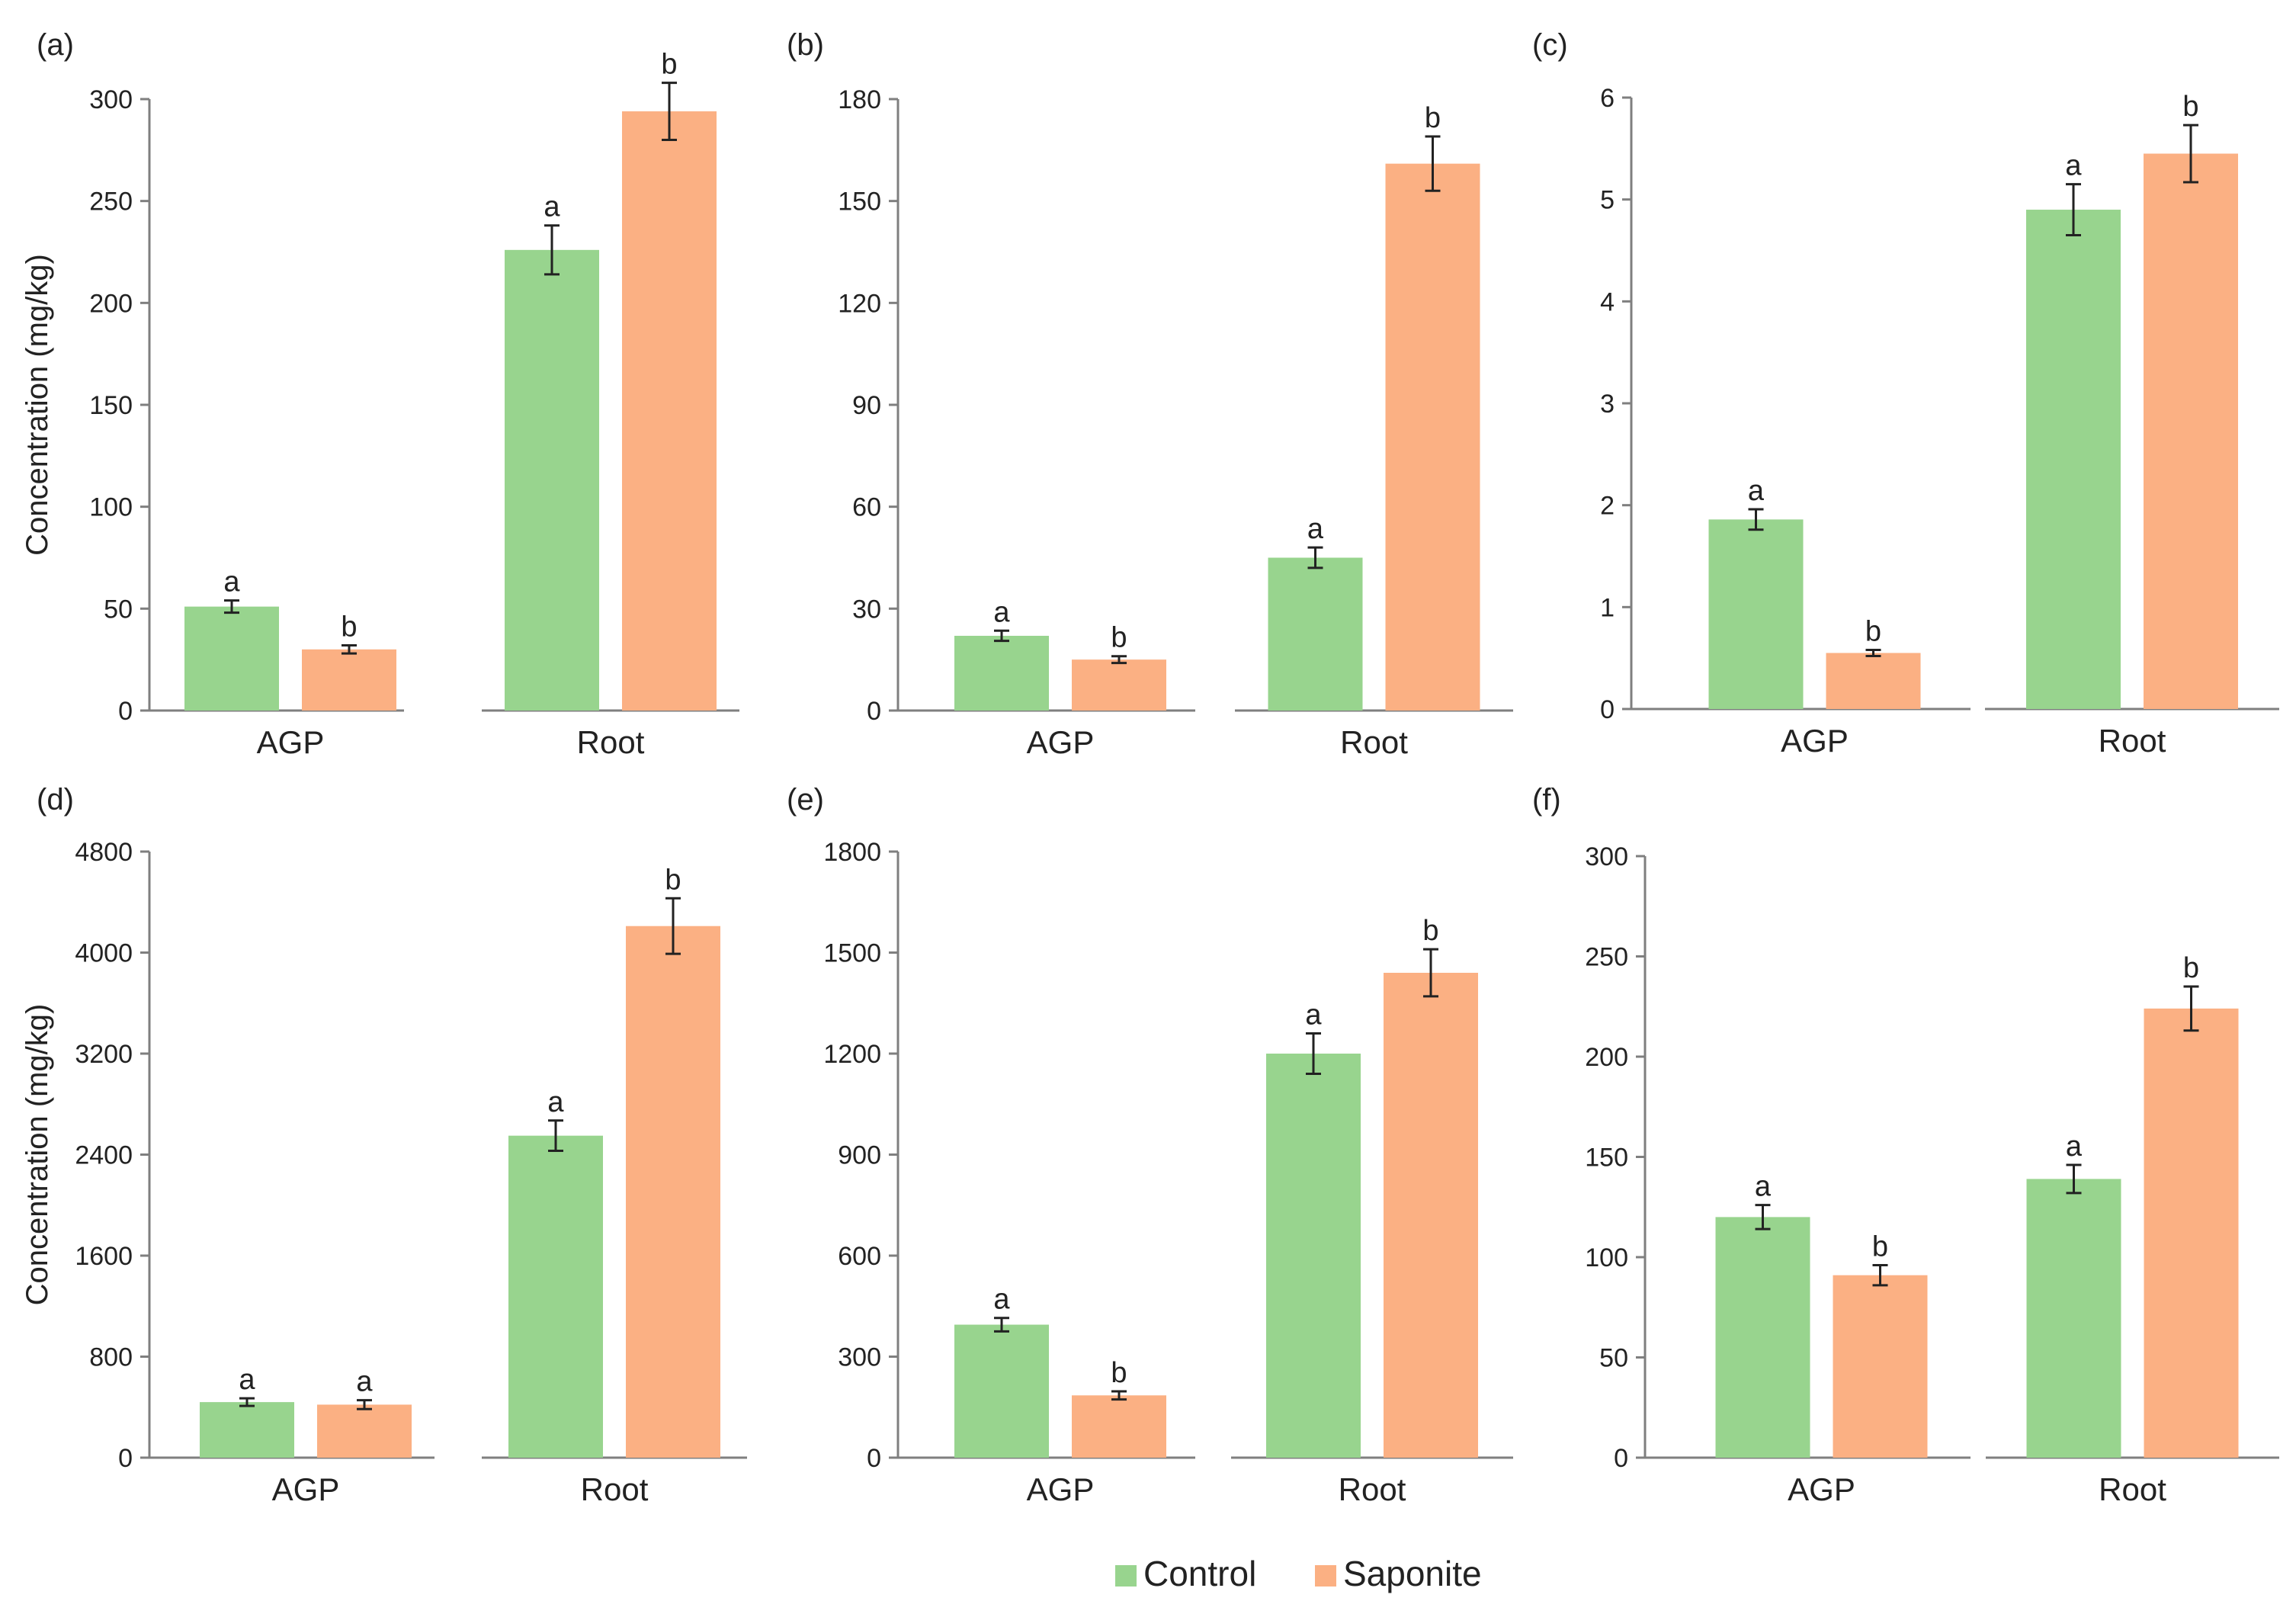  What do you see at coordinates (111, 202) in the screenshot?
I see `y-tick-label: 250` at bounding box center [111, 202].